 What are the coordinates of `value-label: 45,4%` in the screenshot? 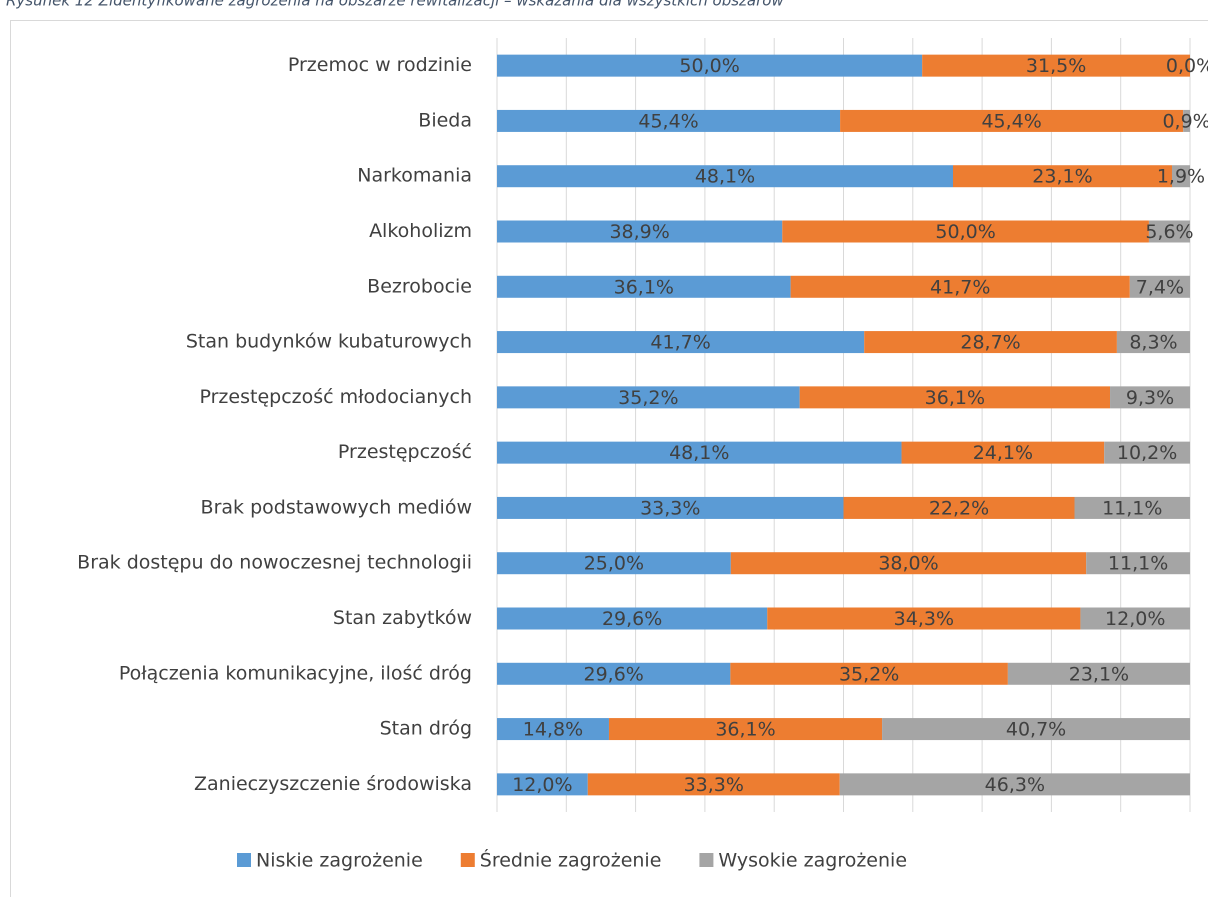 It's located at (668, 121).